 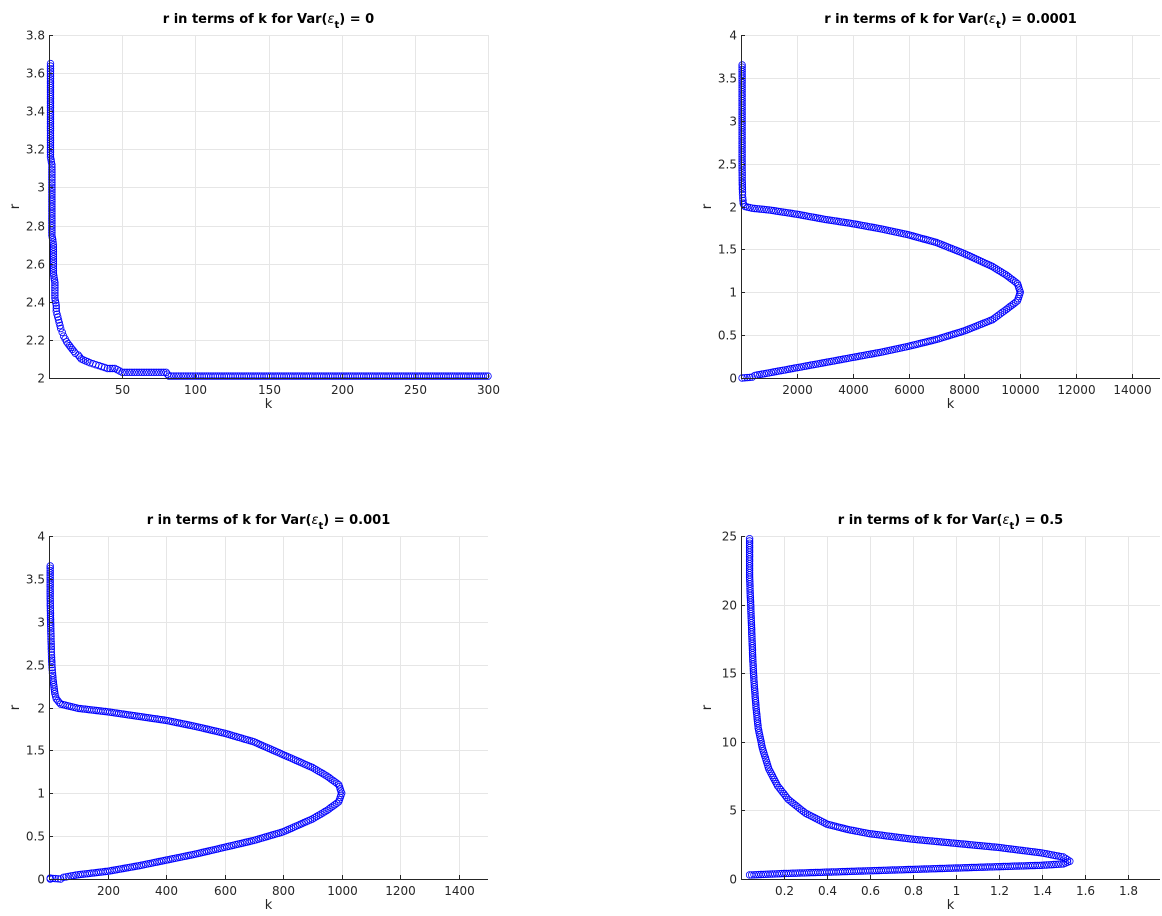 I want to click on plot-area, so click(x=950, y=707).